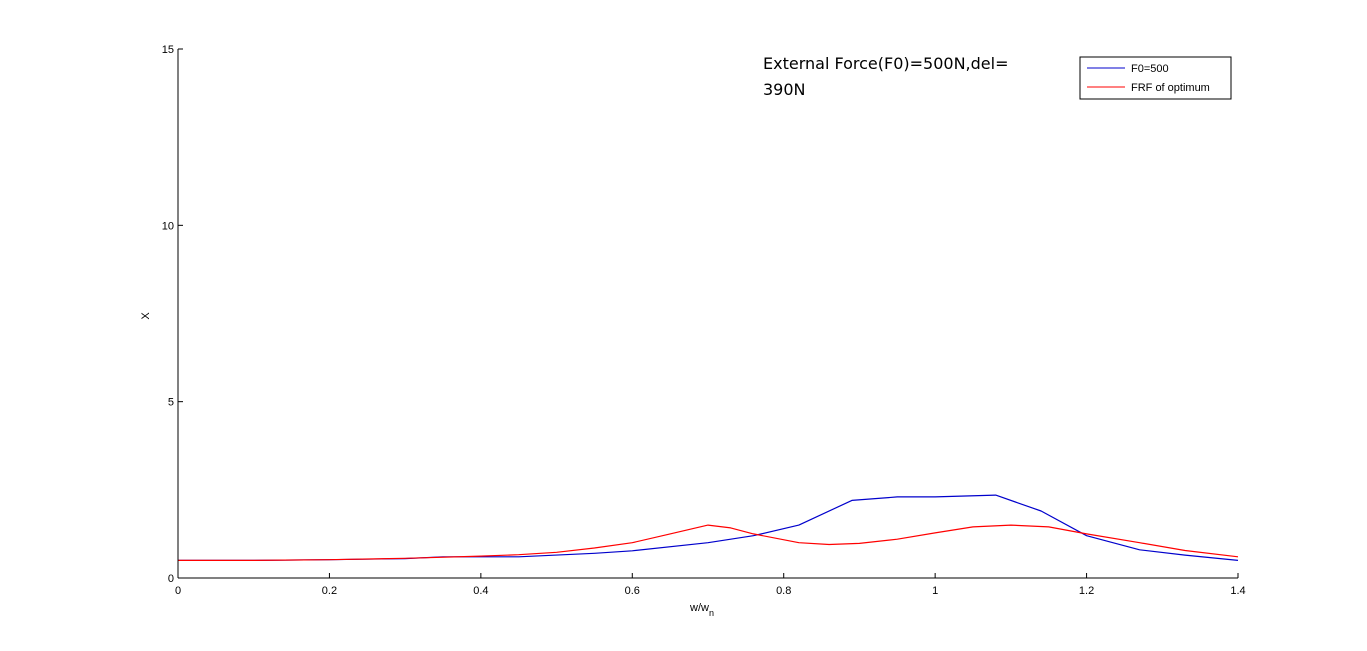 The height and width of the screenshot is (651, 1367). What do you see at coordinates (172, 314) in the screenshot?
I see `y-ticks: 0 5 10 15` at bounding box center [172, 314].